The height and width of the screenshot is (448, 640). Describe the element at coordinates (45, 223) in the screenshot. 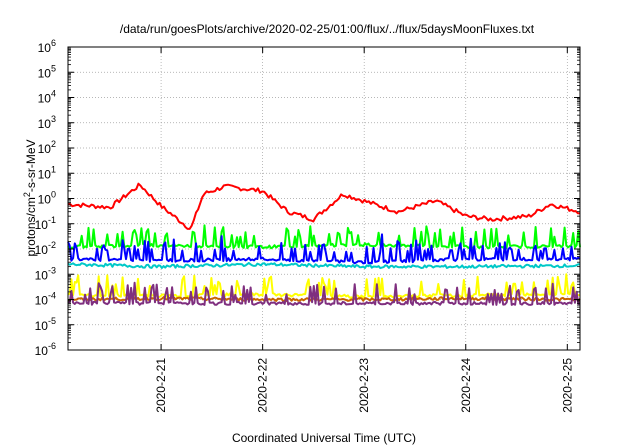

I see `y-tick-label: 10⁻¹` at that location.